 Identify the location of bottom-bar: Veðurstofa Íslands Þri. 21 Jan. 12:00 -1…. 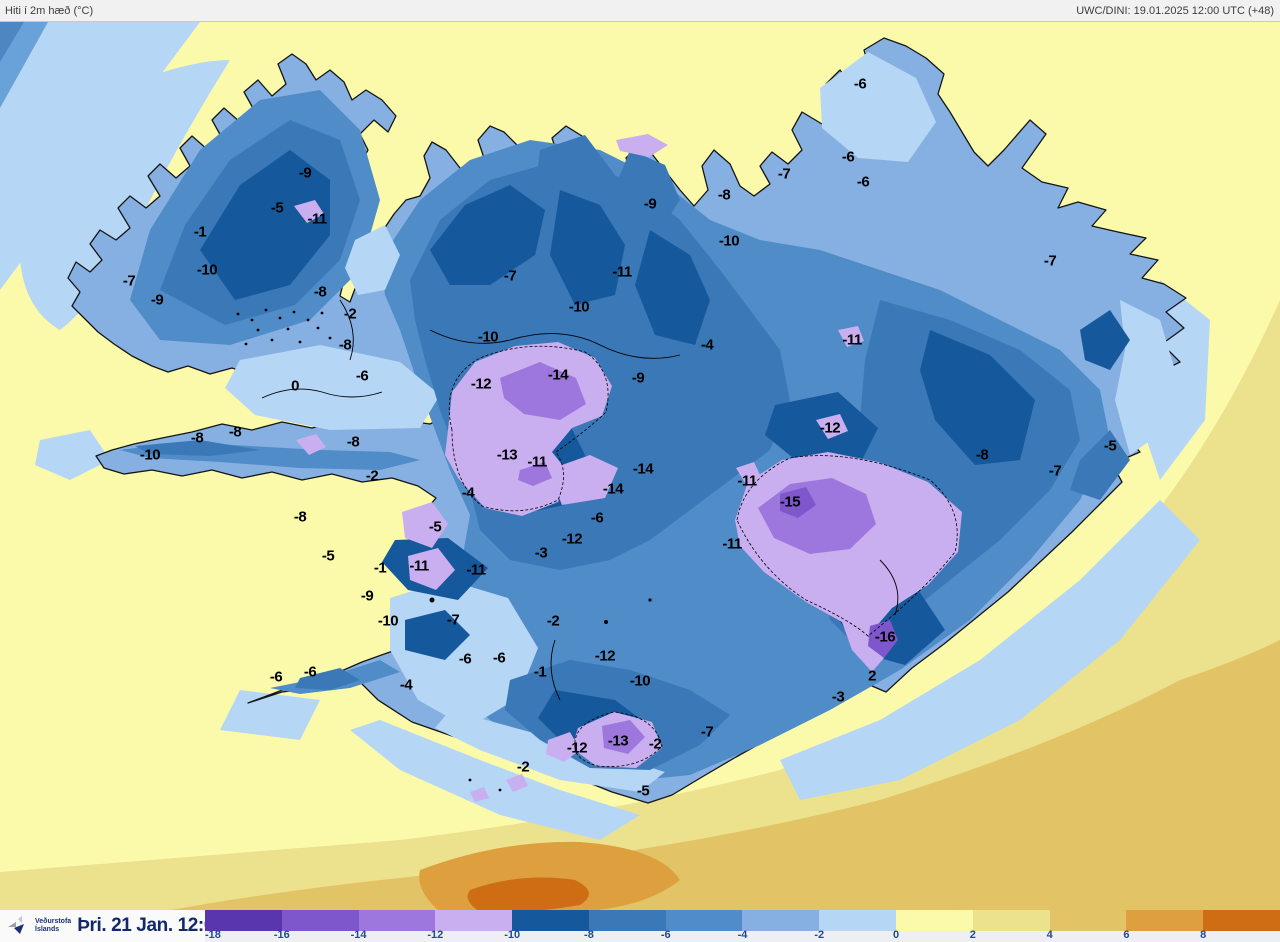
(640, 926).